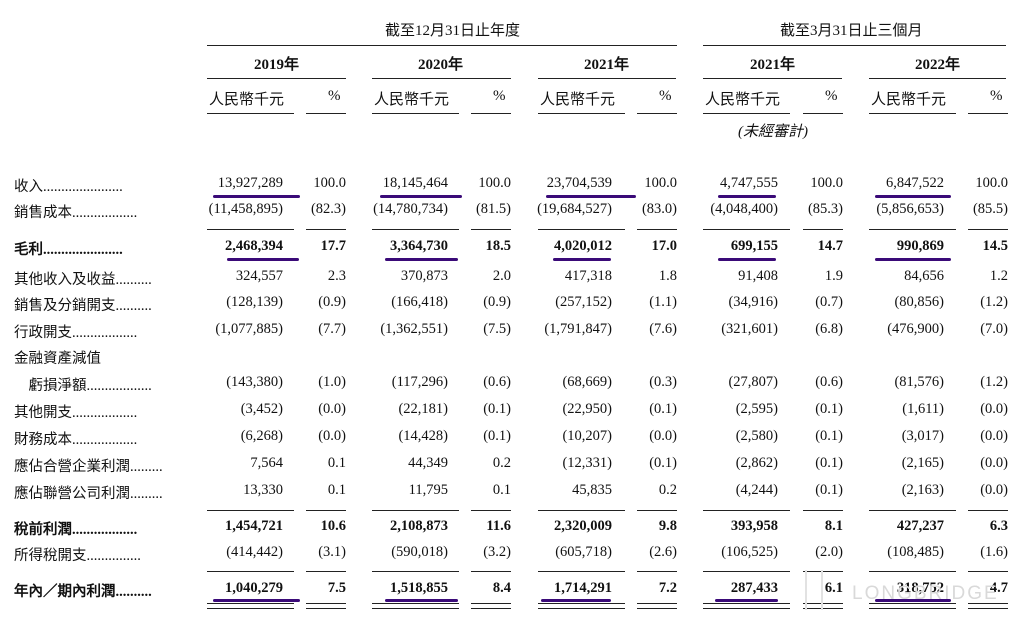 Image resolution: width=1017 pixels, height=621 pixels. What do you see at coordinates (925, 593) in the screenshot?
I see `watermark-text: LONGBRIDGE` at bounding box center [925, 593].